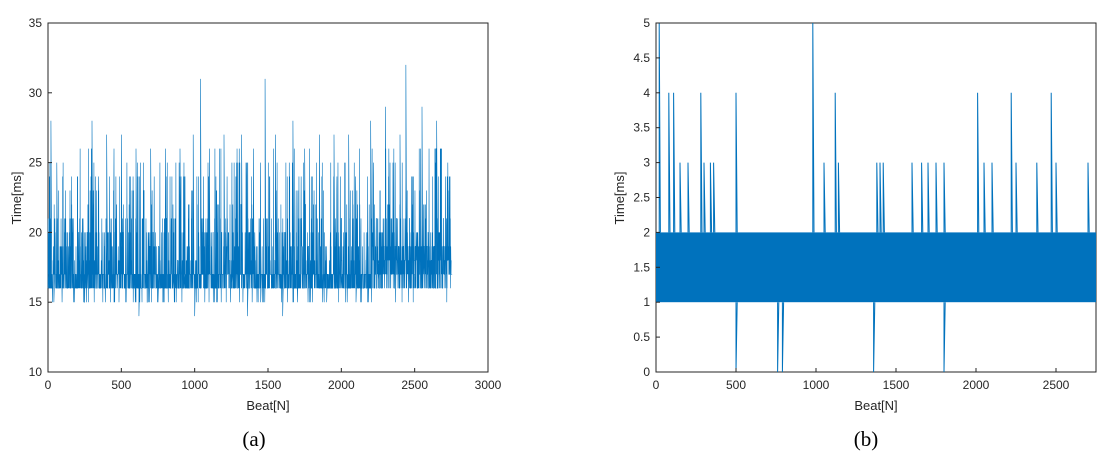 This screenshot has width=1110, height=460. What do you see at coordinates (641, 198) in the screenshot?
I see `y-tick-label: 2.5` at bounding box center [641, 198].